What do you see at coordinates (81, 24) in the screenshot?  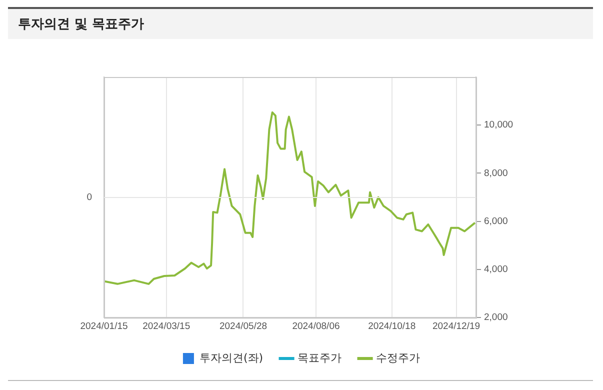 I see `chart-title: 투자의견 및 목표주가` at bounding box center [81, 24].